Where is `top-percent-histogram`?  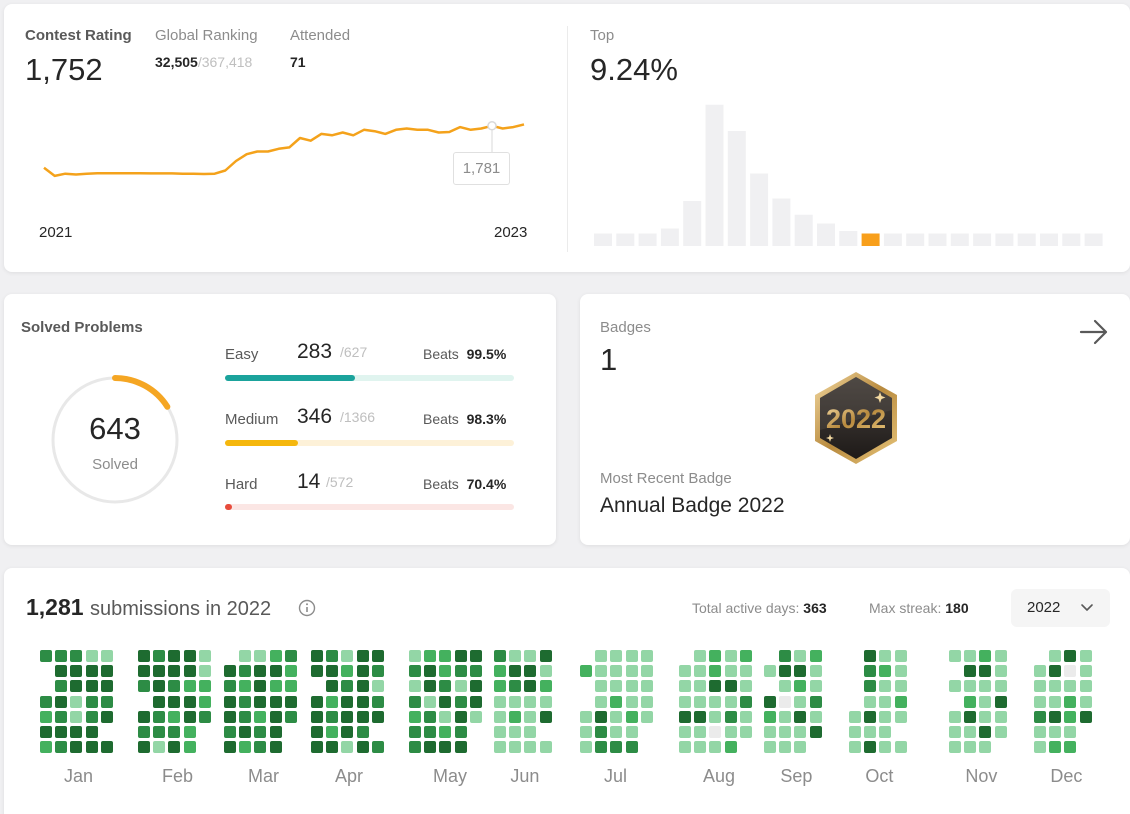
top-percent-histogram is located at coordinates (850, 173).